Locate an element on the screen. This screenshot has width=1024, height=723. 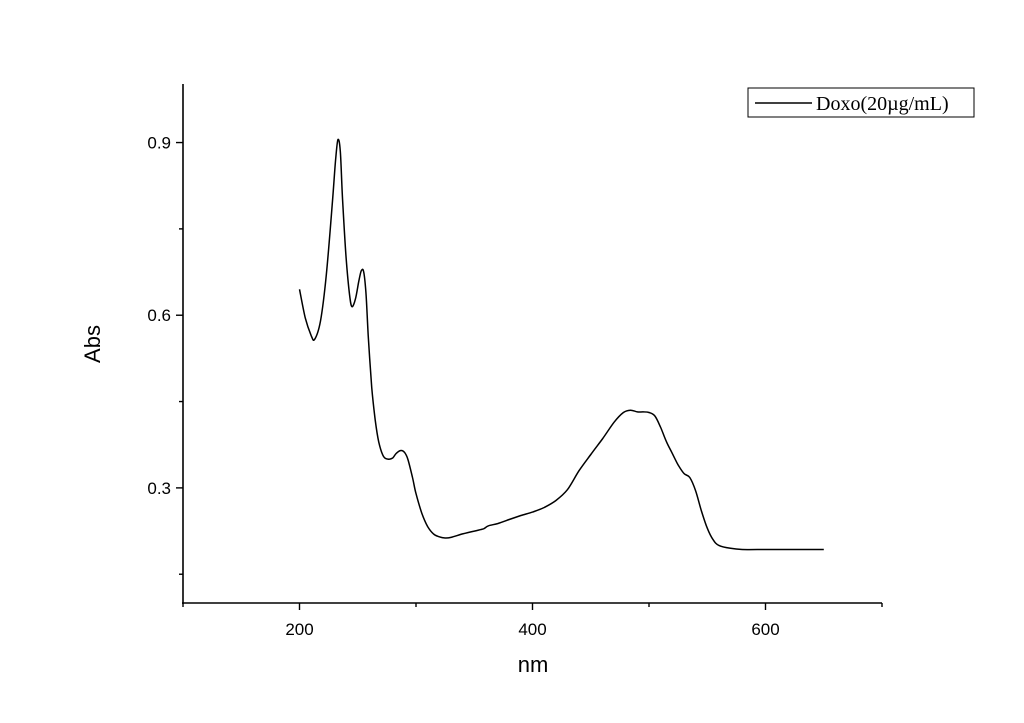
y-axis-title: Abs is located at coordinates (92, 344).